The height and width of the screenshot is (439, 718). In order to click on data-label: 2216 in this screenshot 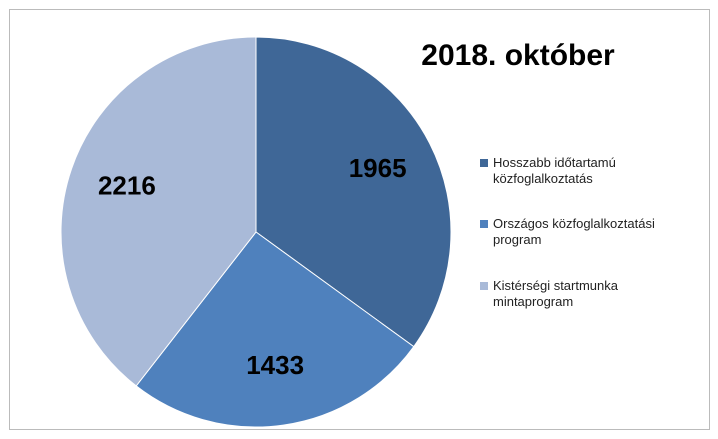, I will do `click(127, 186)`.